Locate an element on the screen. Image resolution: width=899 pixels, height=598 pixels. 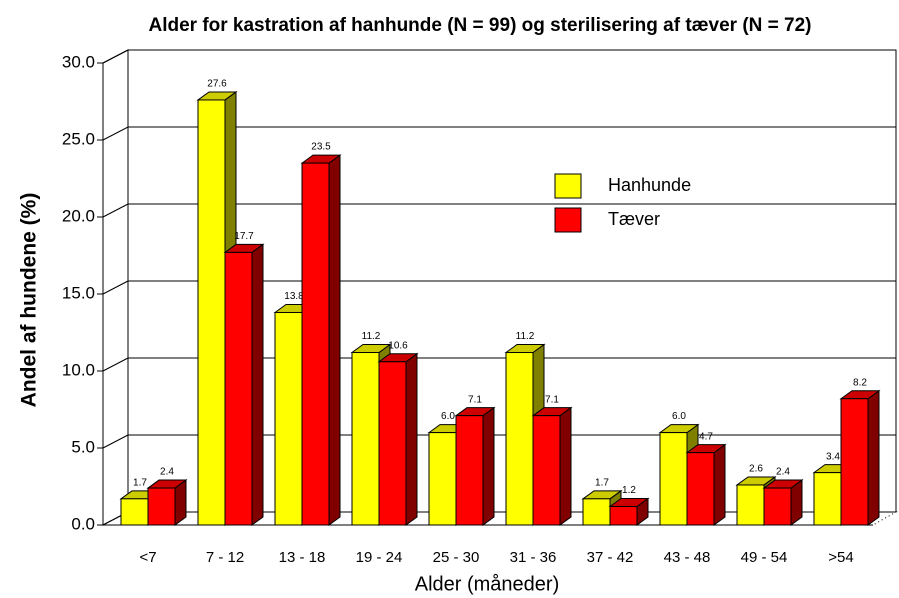
x-tick-label: 49 - 54 is located at coordinates (764, 557).